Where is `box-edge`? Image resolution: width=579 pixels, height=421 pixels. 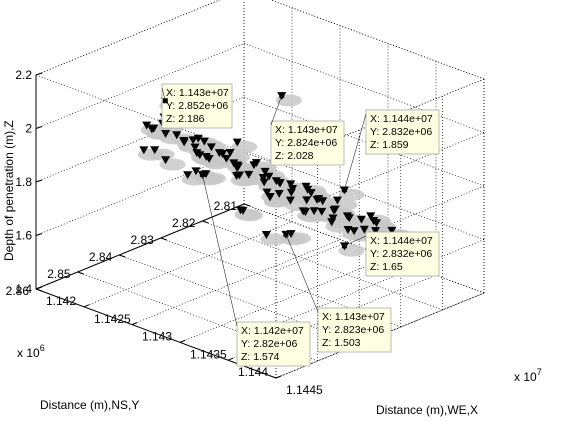 box-edge is located at coordinates (377, 40).